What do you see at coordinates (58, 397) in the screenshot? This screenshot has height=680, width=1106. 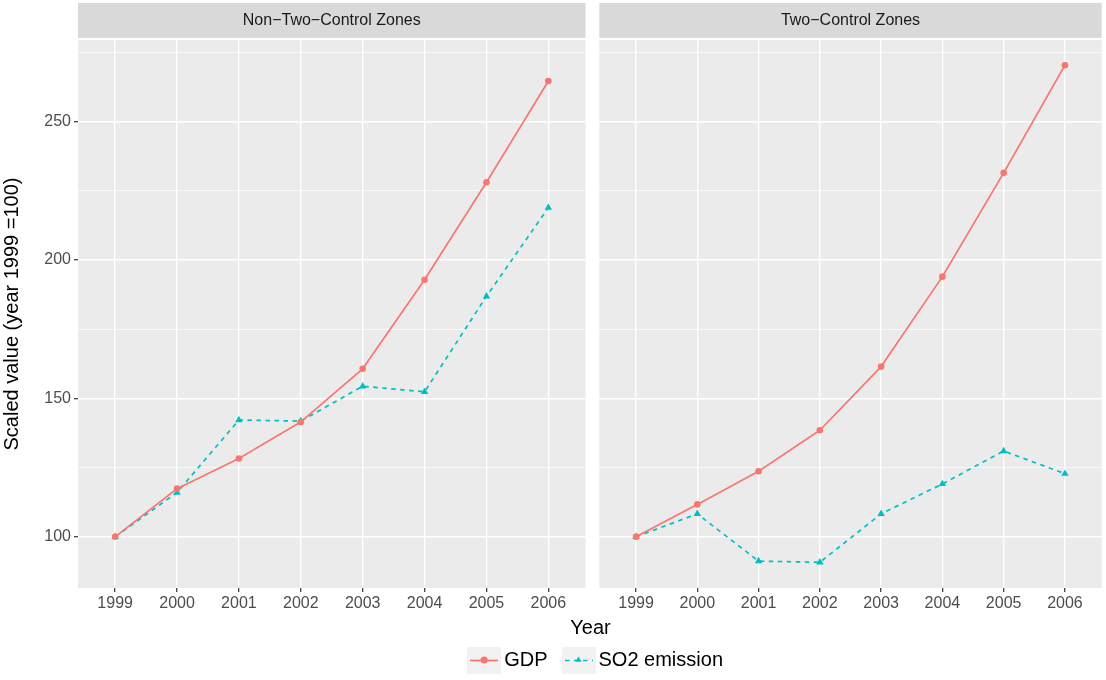 I see `y-tick-label: 150` at bounding box center [58, 397].